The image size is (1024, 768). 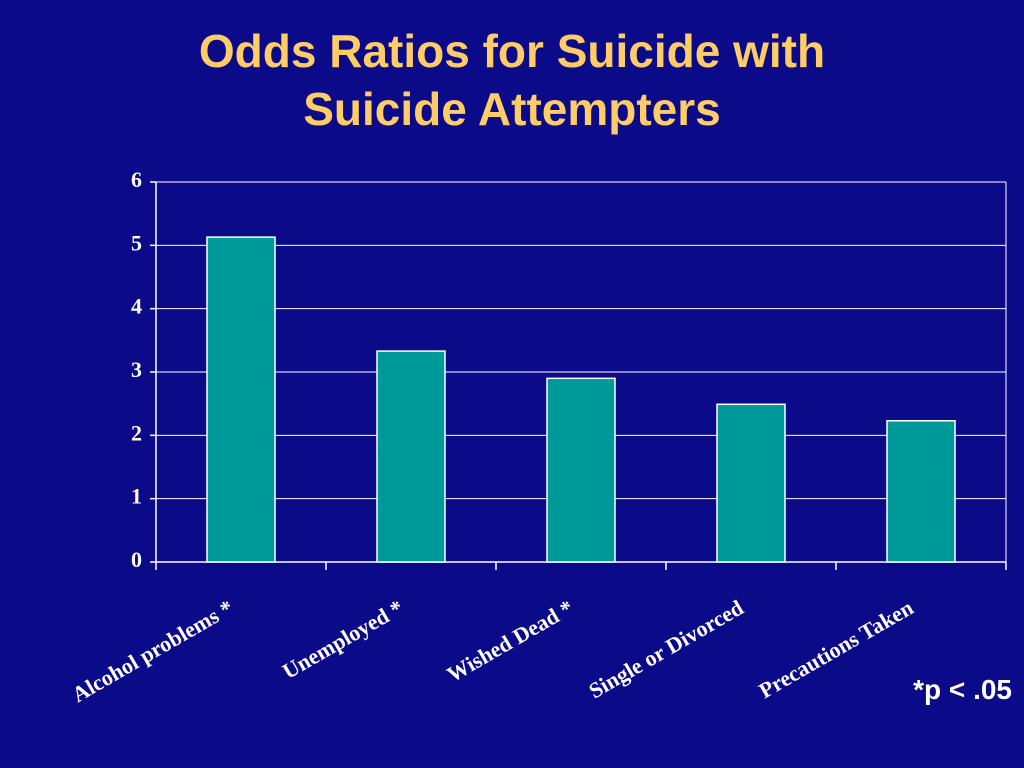 What do you see at coordinates (136, 559) in the screenshot?
I see `y-tick-label: 0` at bounding box center [136, 559].